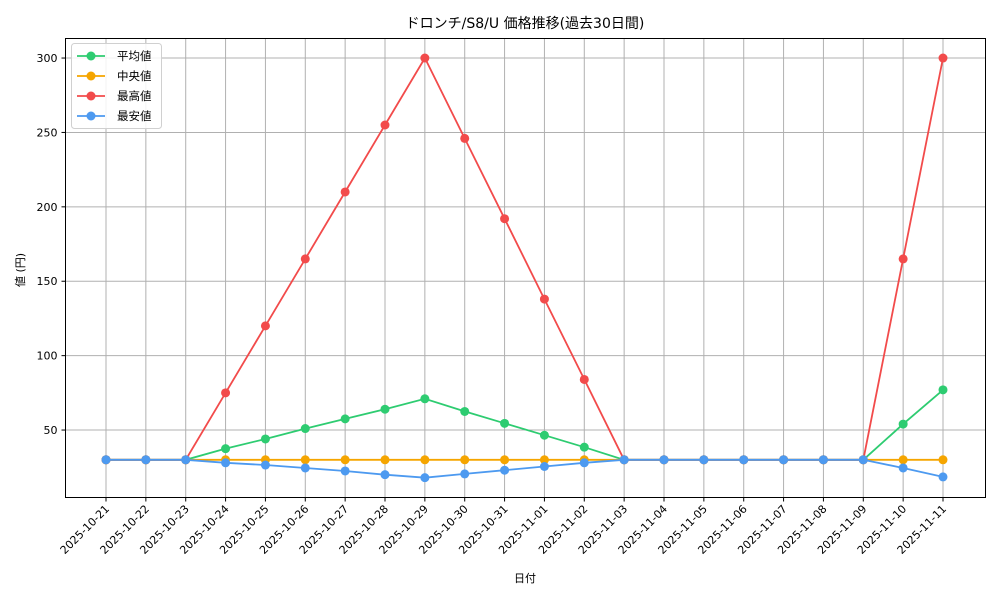  Describe the element at coordinates (114, 76) in the screenshot. I see `legend-item: 中央値` at that location.